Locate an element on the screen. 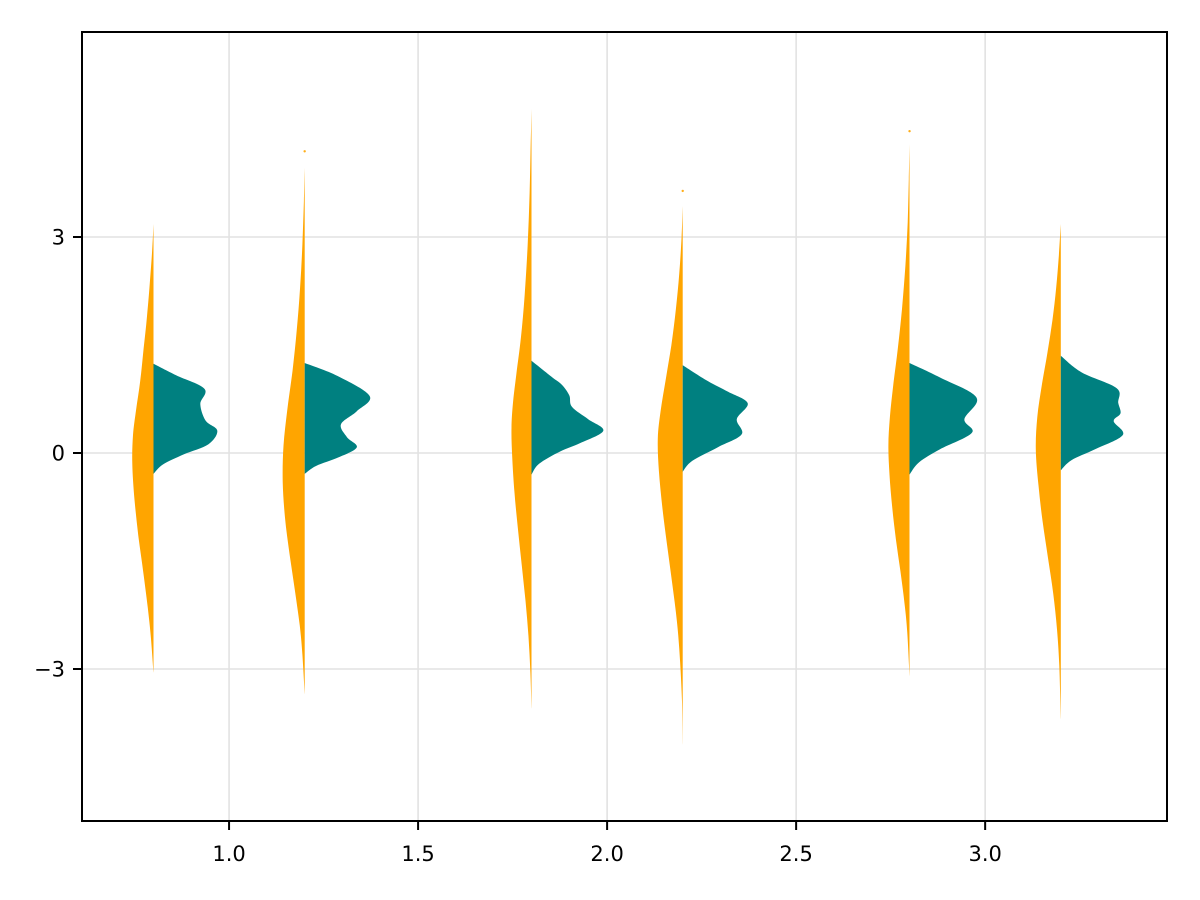 The width and height of the screenshot is (1200, 900). y-tick-label: 0 is located at coordinates (58, 453).